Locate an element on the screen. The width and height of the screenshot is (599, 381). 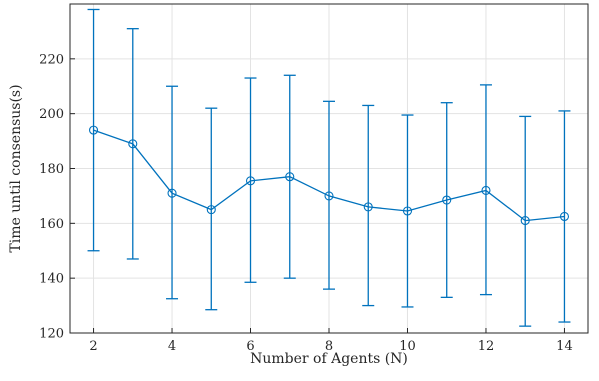
y-tick-label: 120 is located at coordinates (51, 334).